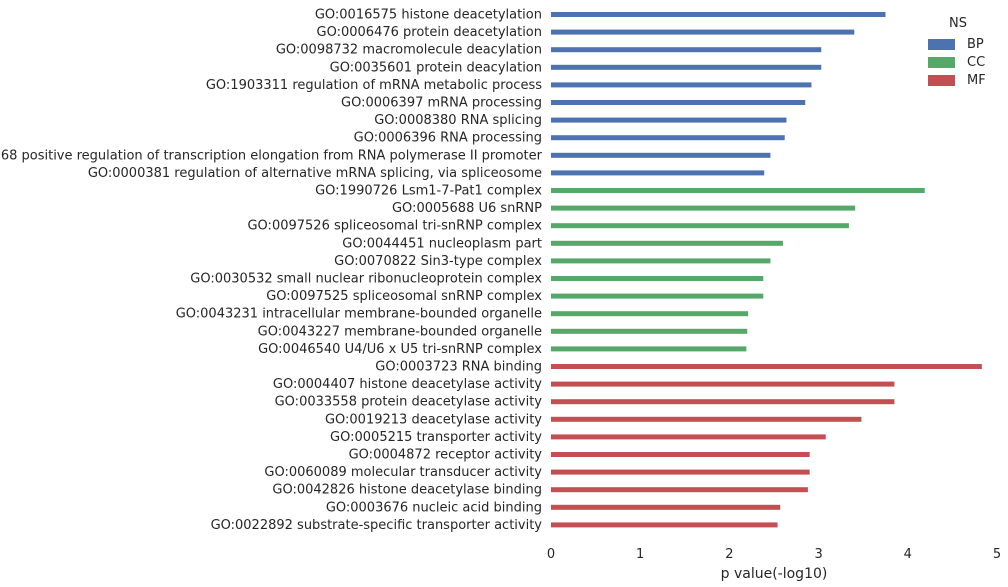 The width and height of the screenshot is (1008, 587). I want to click on y-tick-label: GO:0005215 transporter activity, so click(436, 437).